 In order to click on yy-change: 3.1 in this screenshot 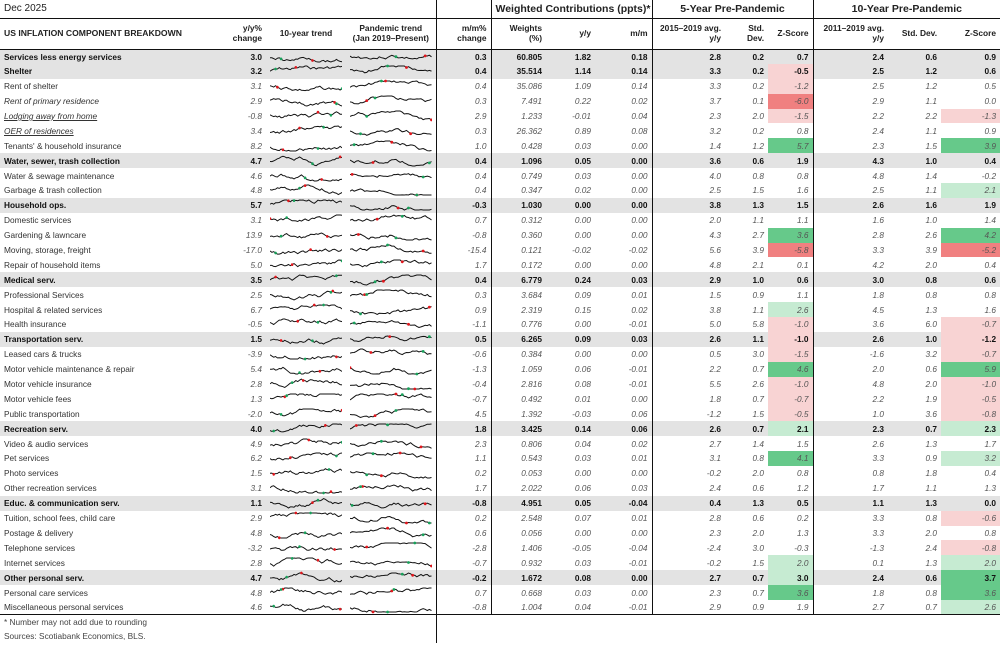, I will do `click(256, 86)`.